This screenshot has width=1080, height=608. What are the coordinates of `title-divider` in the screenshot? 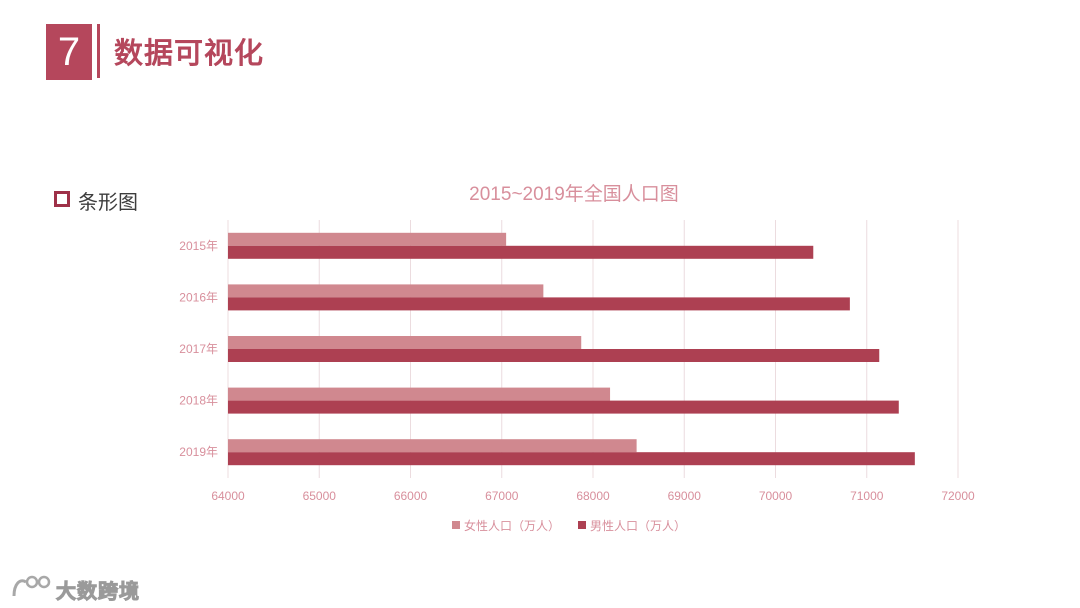 It's located at (98, 51).